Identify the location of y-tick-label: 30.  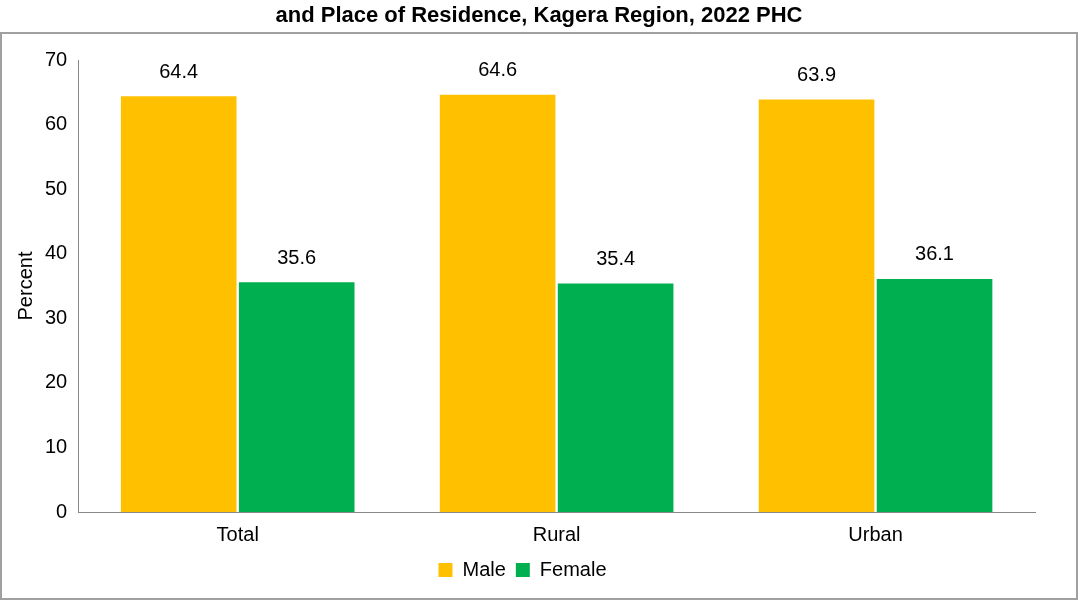
(56, 316).